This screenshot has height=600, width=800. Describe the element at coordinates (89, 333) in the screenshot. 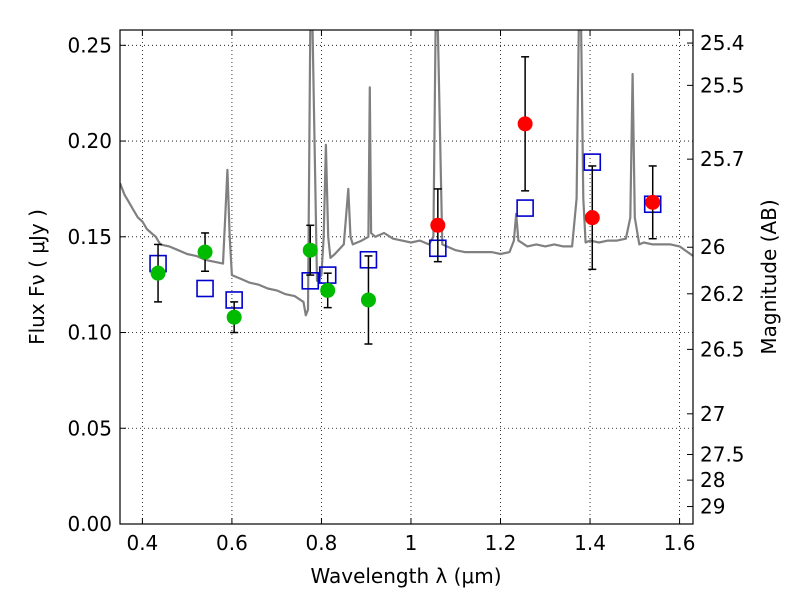

I see `y-tick-label: 0.10` at that location.